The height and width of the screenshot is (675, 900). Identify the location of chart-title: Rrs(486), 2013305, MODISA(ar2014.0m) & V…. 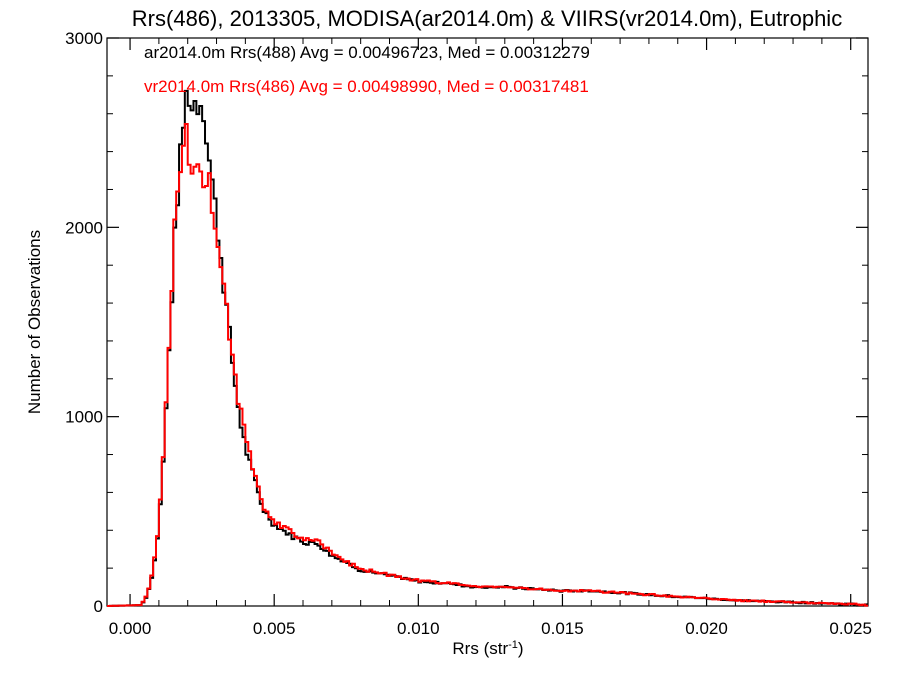
(487, 18).